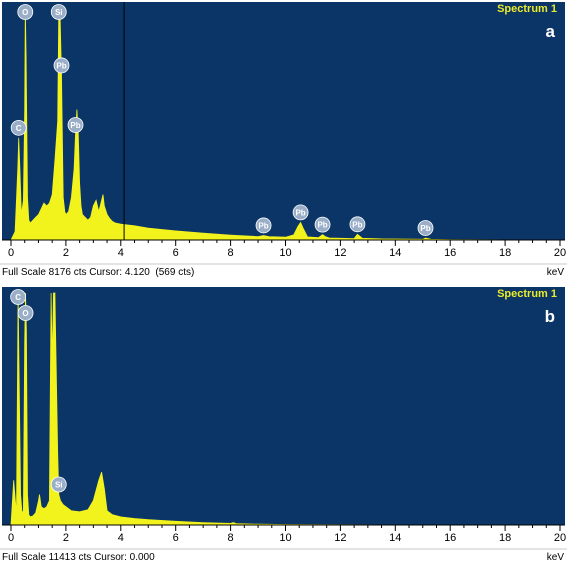  What do you see at coordinates (78, 557) in the screenshot?
I see `status-text: Full Scale 11413 cts Cursor: 0.000` at bounding box center [78, 557].